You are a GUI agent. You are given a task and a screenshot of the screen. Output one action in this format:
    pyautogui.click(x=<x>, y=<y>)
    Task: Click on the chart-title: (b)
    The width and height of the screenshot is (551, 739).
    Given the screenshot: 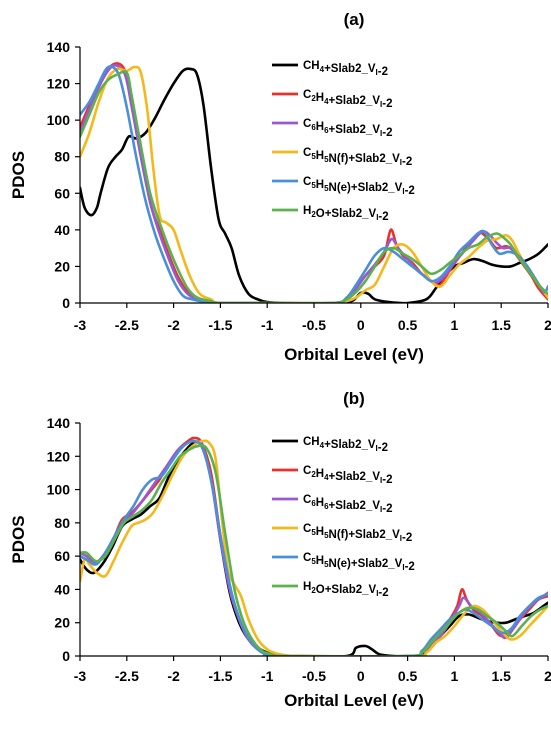 What is the action you would take?
    pyautogui.click(x=354, y=398)
    